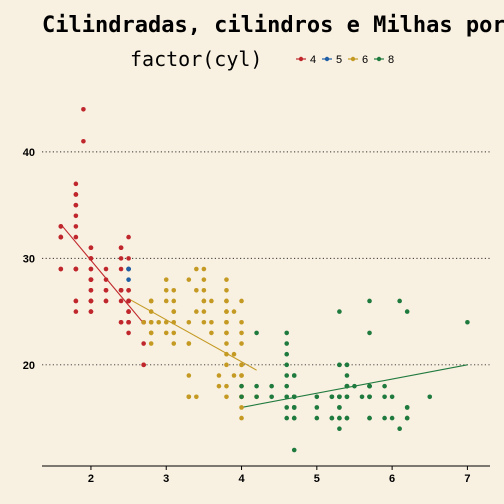 This screenshot has width=504, height=504. Describe the element at coordinates (391, 60) in the screenshot. I see `legend-label: 8` at that location.